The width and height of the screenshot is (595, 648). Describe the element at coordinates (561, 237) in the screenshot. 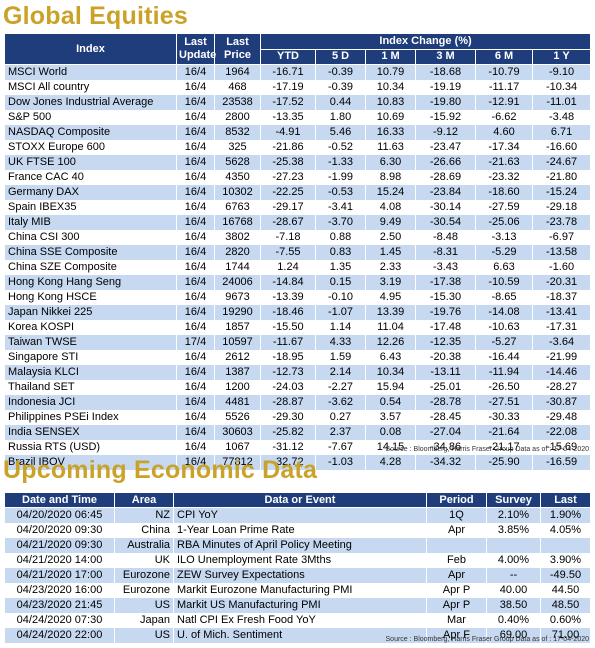

I see `change-1y: -6.97` at that location.